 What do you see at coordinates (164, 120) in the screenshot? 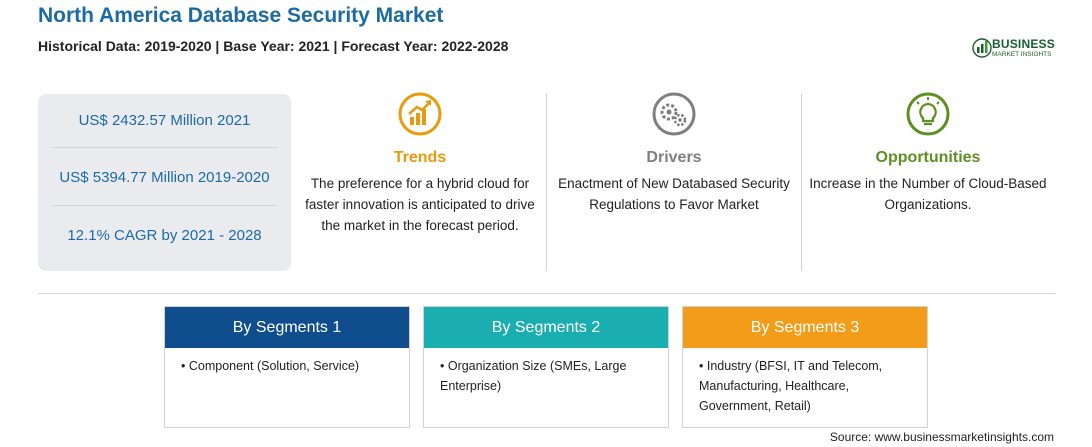
I see `stat-market-size-2021: US$ 2432.57 Million 2021` at bounding box center [164, 120].